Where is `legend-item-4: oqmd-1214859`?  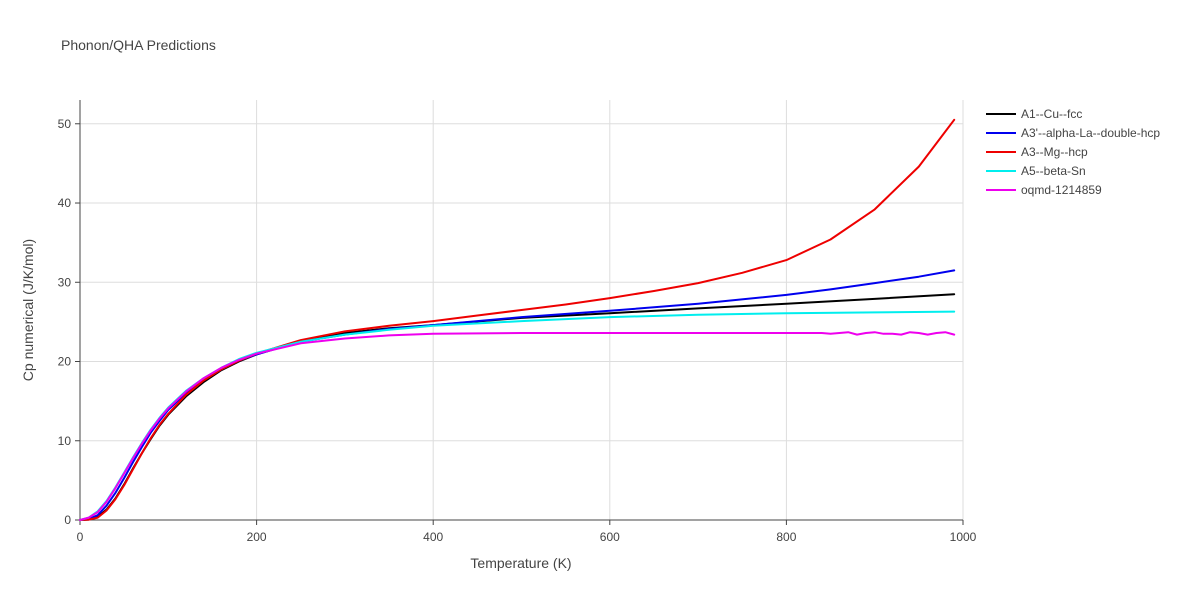 legend-item-4: oqmd-1214859 is located at coordinates (1044, 190).